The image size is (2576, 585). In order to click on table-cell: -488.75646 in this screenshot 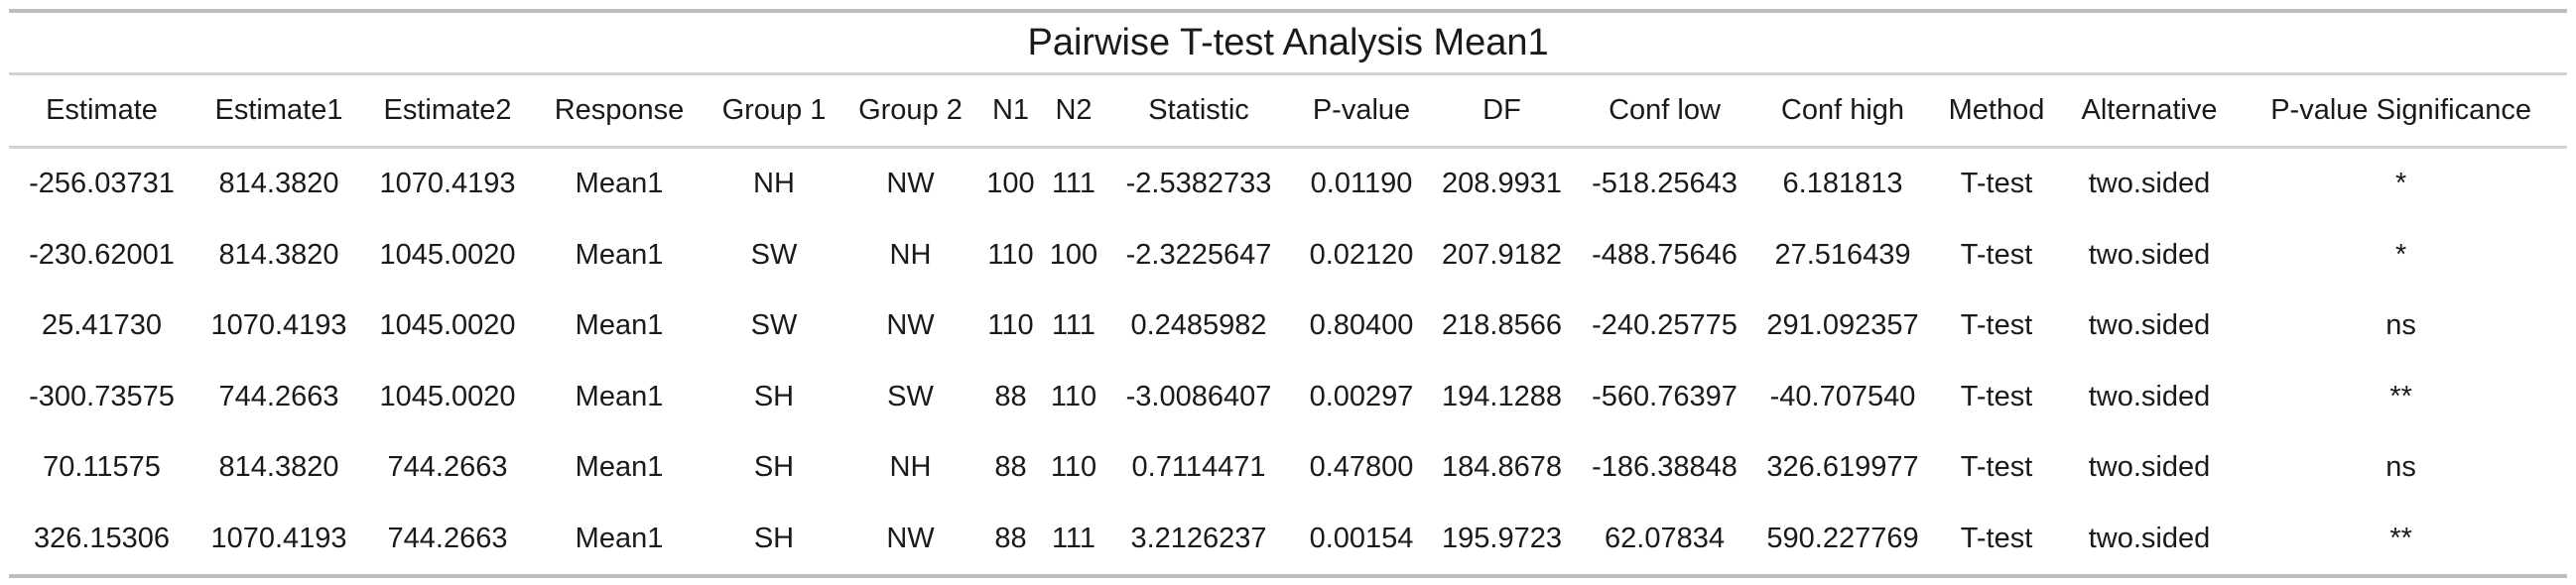, I will do `click(1665, 254)`.